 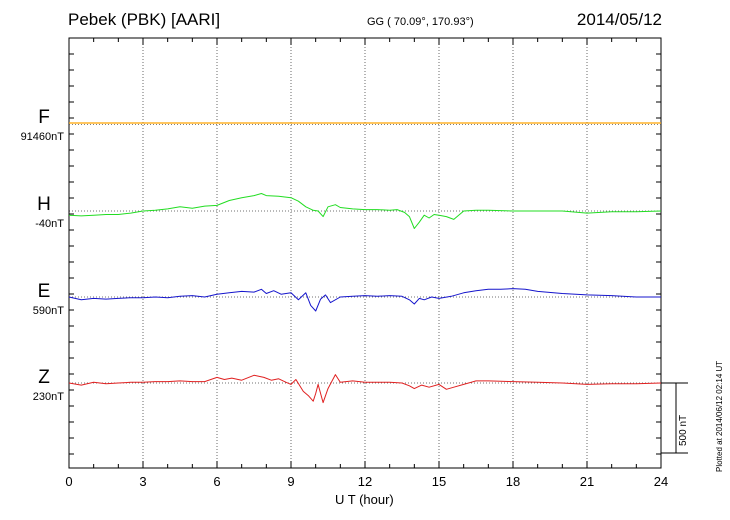 I want to click on trace-h, so click(x=365, y=211).